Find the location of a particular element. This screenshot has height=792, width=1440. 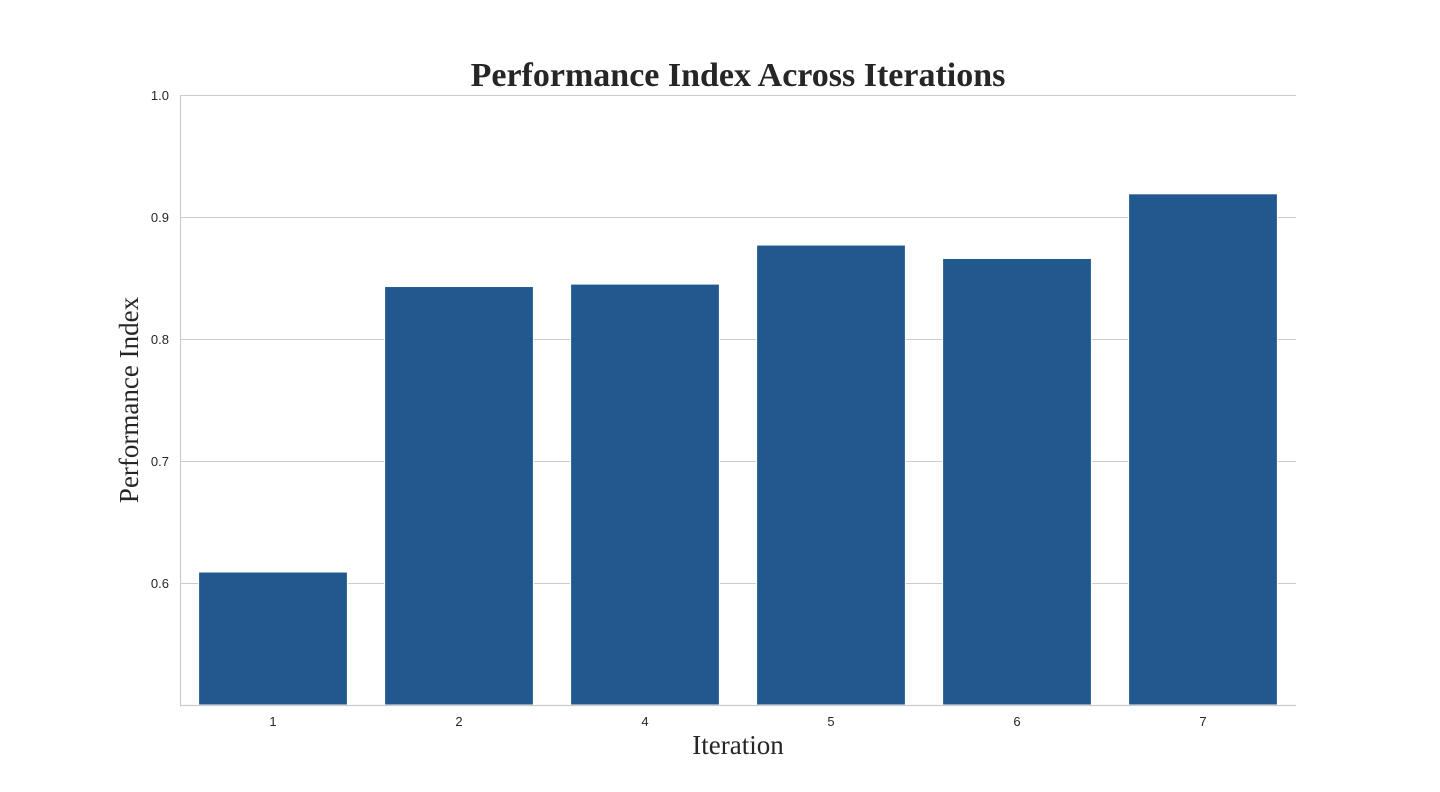

y-tick-label: 0.8 is located at coordinates (160, 339).